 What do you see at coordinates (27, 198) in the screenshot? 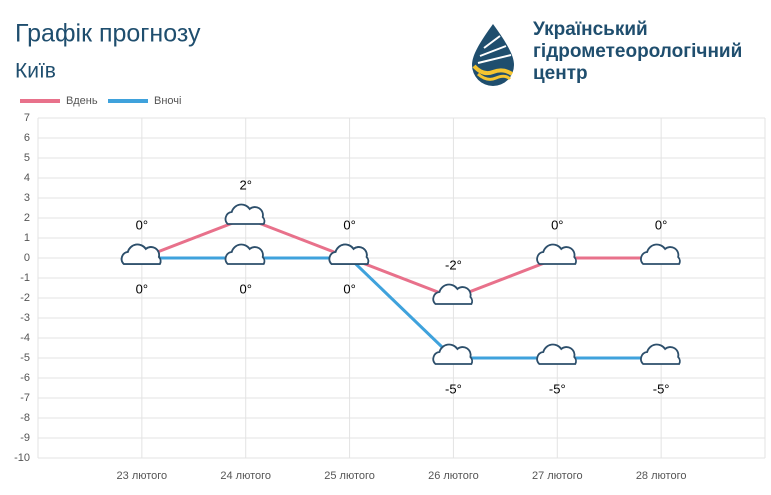
I see `y-tick-label: 3` at bounding box center [27, 198].